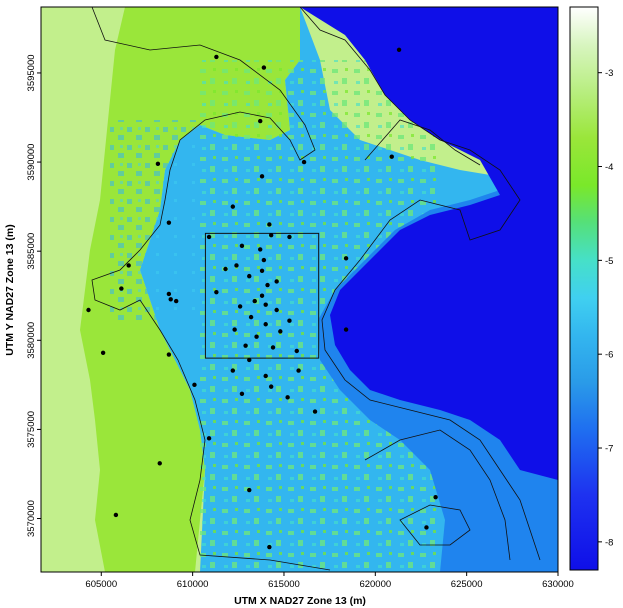  What do you see at coordinates (435, 525) in the screenshot?
I see `contour-line-south-lobe` at bounding box center [435, 525].